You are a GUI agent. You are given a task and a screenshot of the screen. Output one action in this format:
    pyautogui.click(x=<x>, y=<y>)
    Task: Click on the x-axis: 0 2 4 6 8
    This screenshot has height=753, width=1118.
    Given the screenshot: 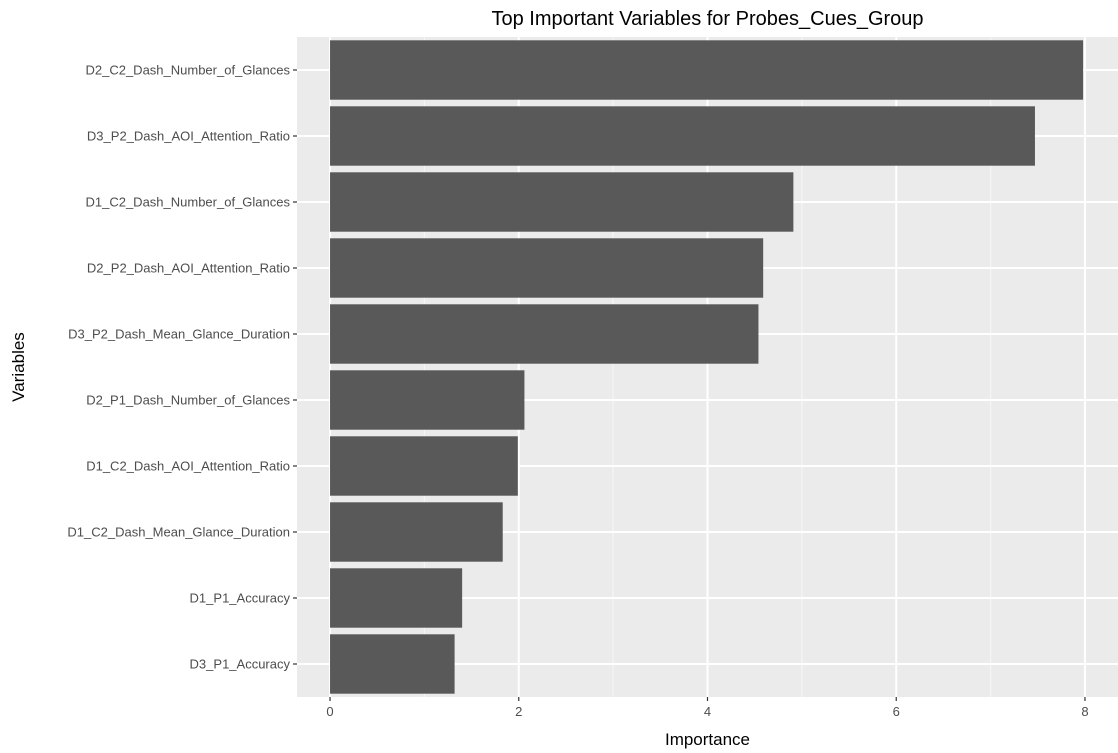 What is the action you would take?
    pyautogui.click(x=707, y=708)
    